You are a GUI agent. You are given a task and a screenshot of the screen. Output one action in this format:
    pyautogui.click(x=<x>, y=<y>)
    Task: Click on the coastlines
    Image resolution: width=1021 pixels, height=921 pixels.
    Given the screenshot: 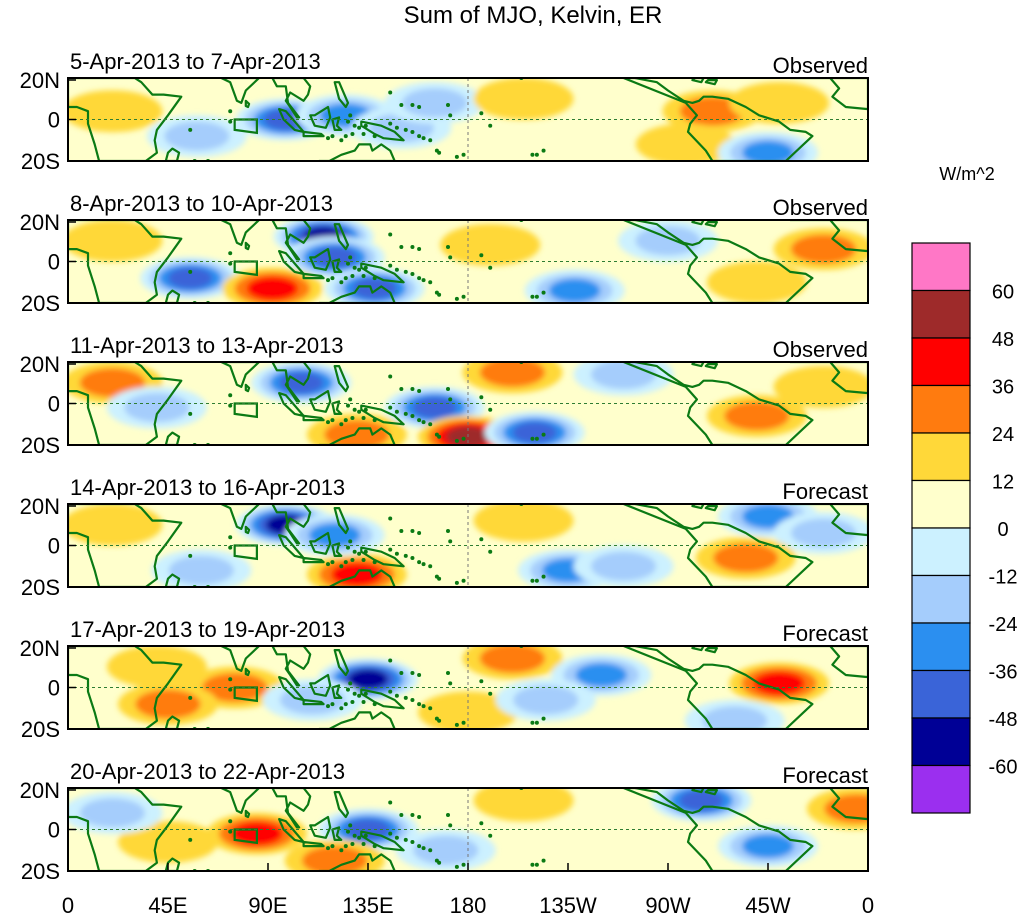 What is the action you would take?
    pyautogui.click(x=468, y=119)
    